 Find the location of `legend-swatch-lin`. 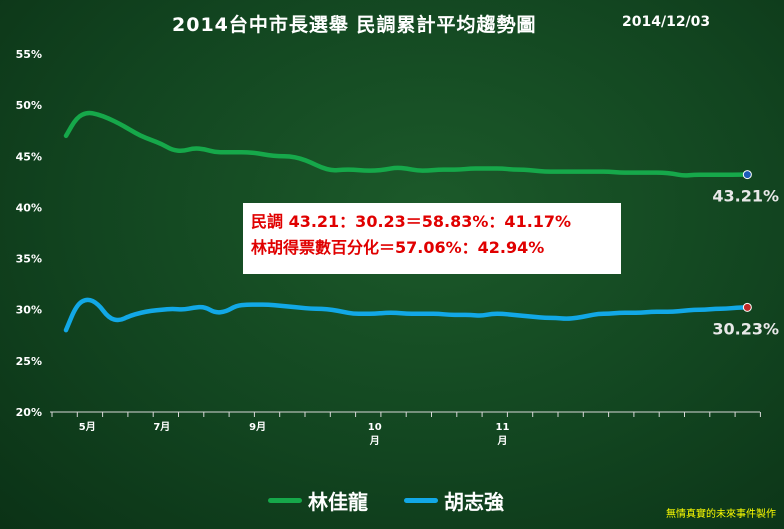

legend-swatch-lin is located at coordinates (285, 500).